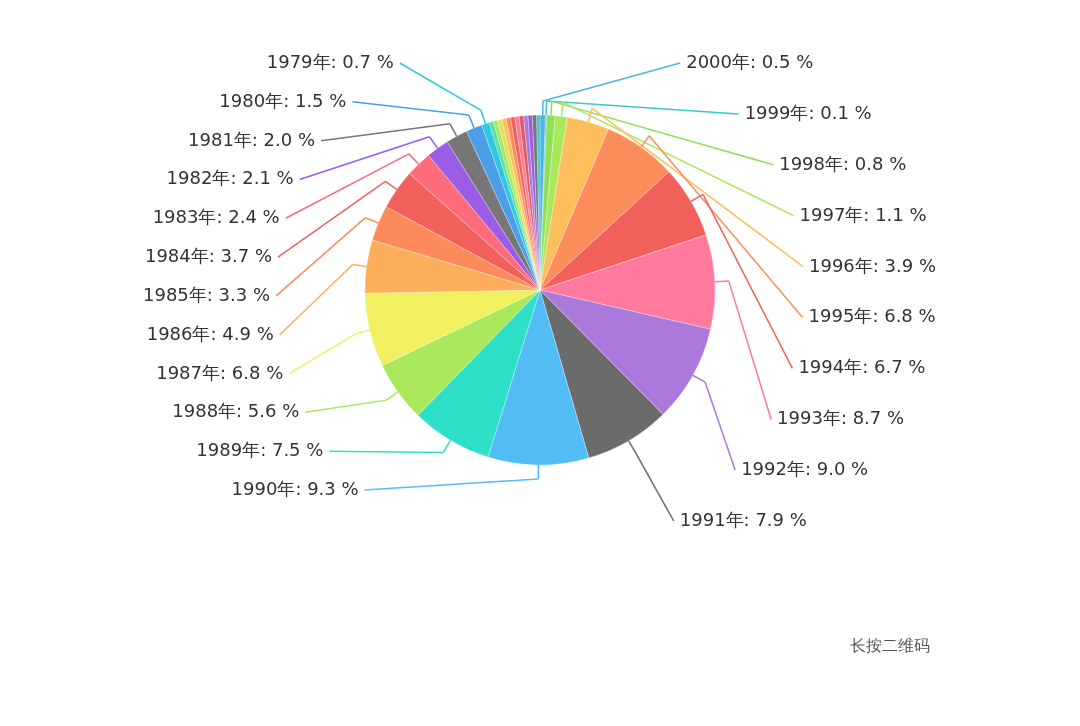 This screenshot has height=726, width=1080. I want to click on slice-label: 2000年: 0.5 %, so click(750, 61).